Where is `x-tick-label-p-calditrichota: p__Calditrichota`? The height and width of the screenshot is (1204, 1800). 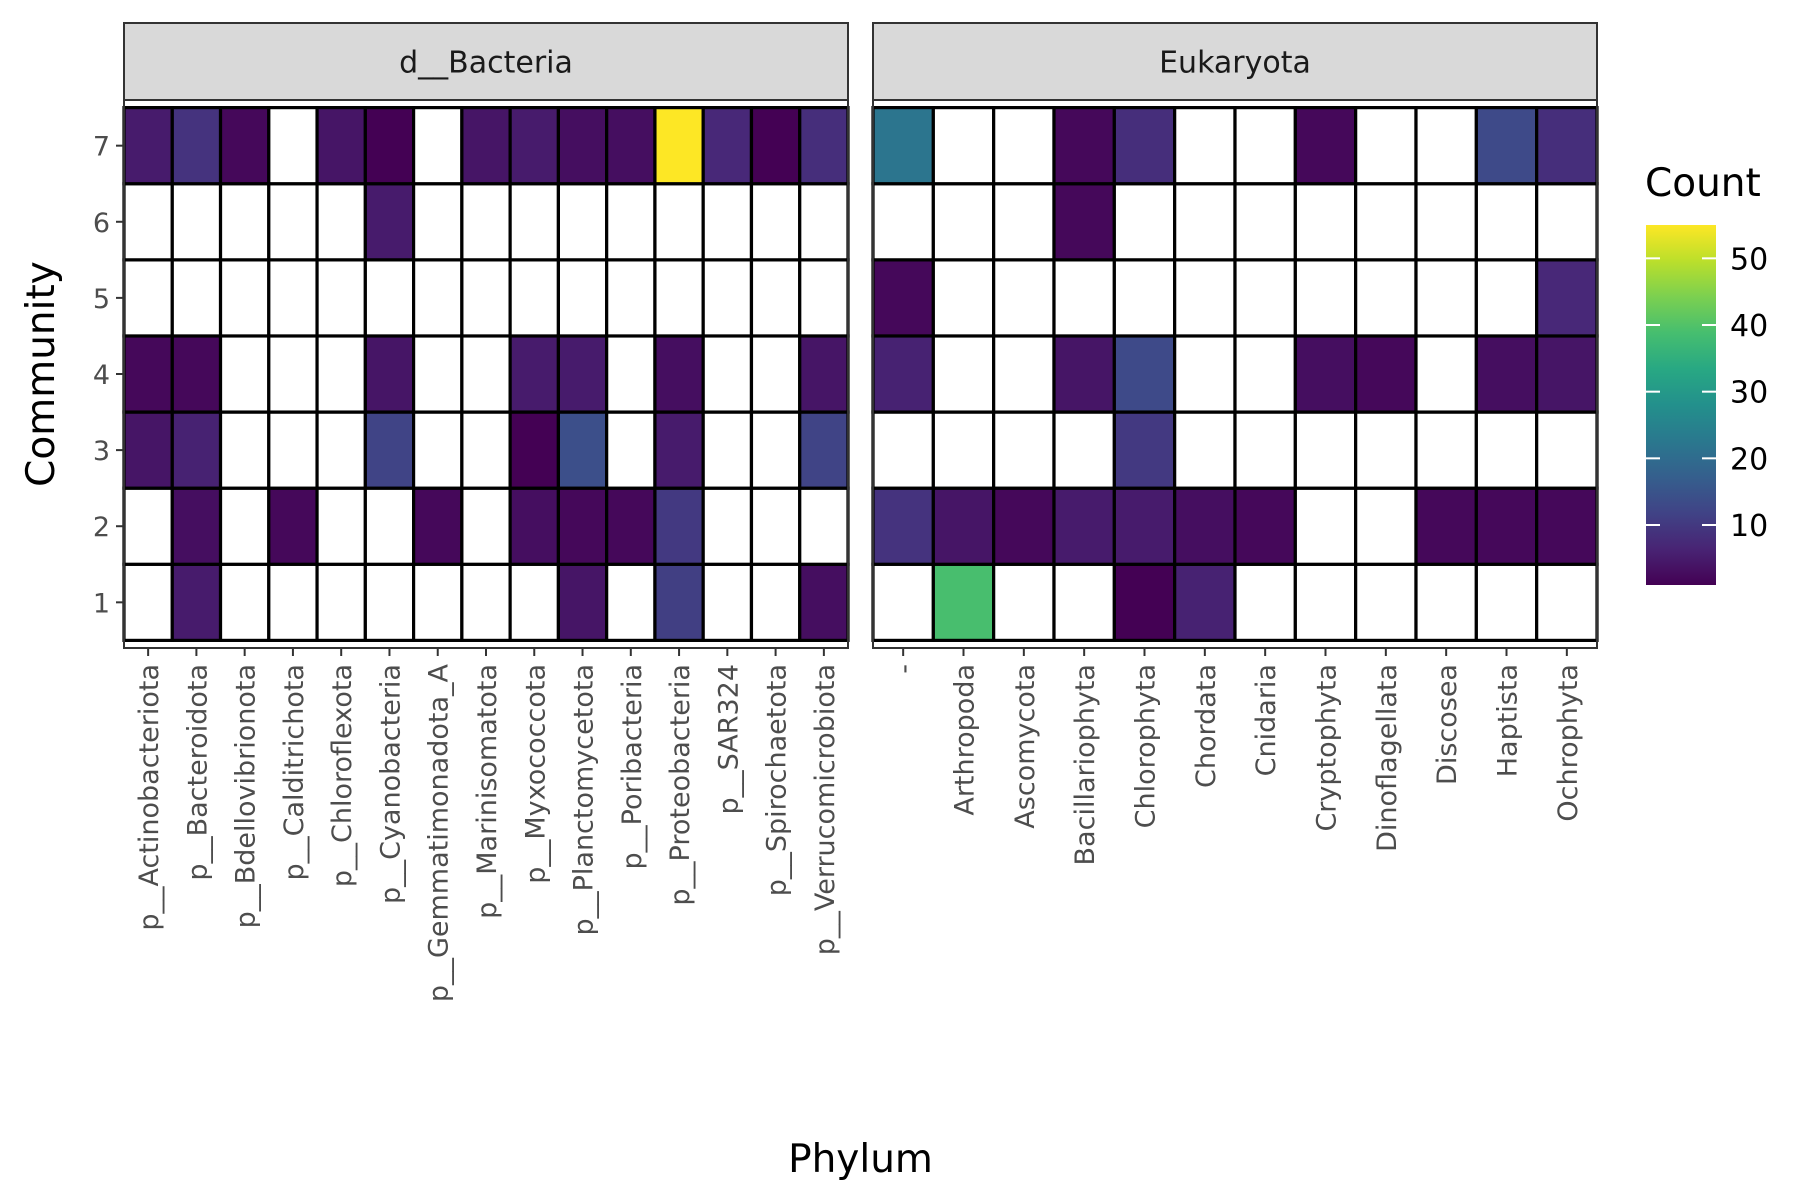
x-tick-label-p-calditrichota: p__Calditrichota is located at coordinates (294, 772).